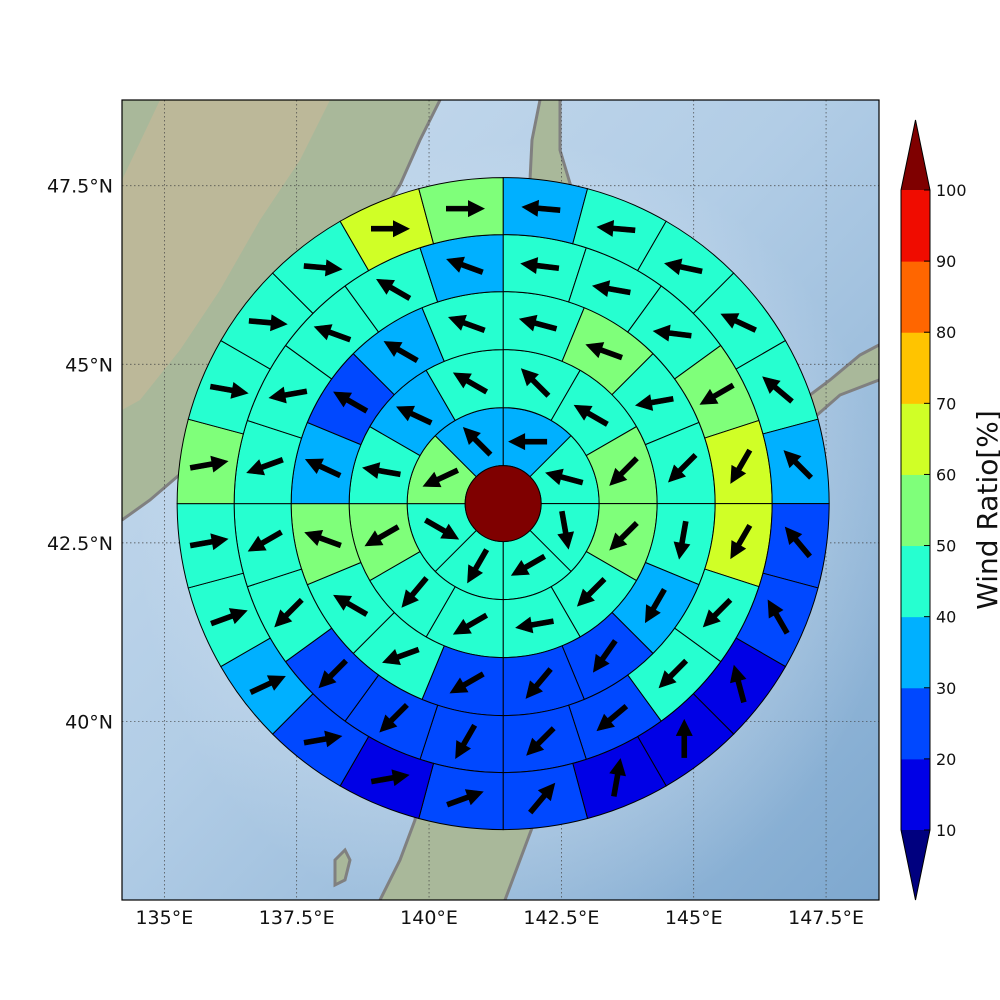 The width and height of the screenshot is (1000, 1000). I want to click on lon-tick-label: 140°E, so click(429, 918).